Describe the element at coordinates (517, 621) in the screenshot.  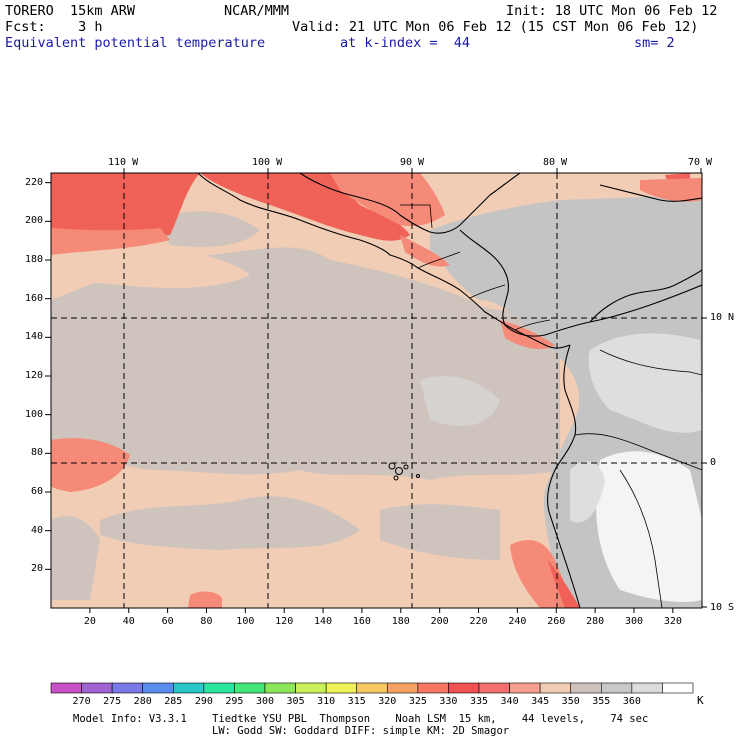
I see `x-tick-label: 240` at that location.